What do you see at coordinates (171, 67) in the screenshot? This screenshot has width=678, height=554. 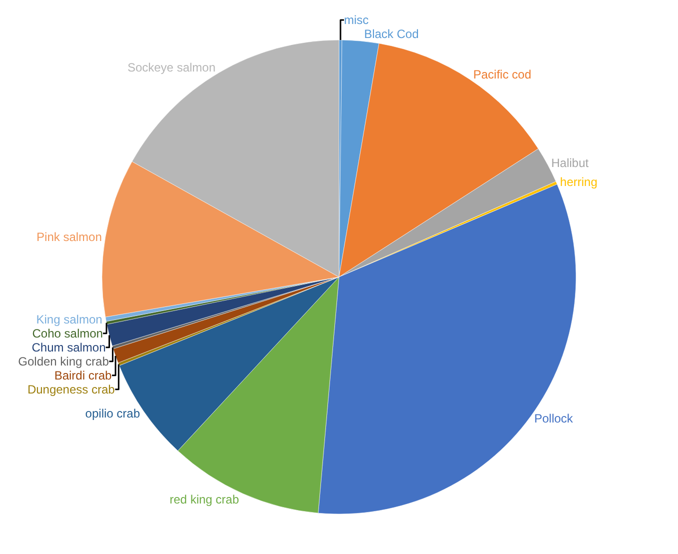 I see `slice-label: Sockeye salmon` at bounding box center [171, 67].